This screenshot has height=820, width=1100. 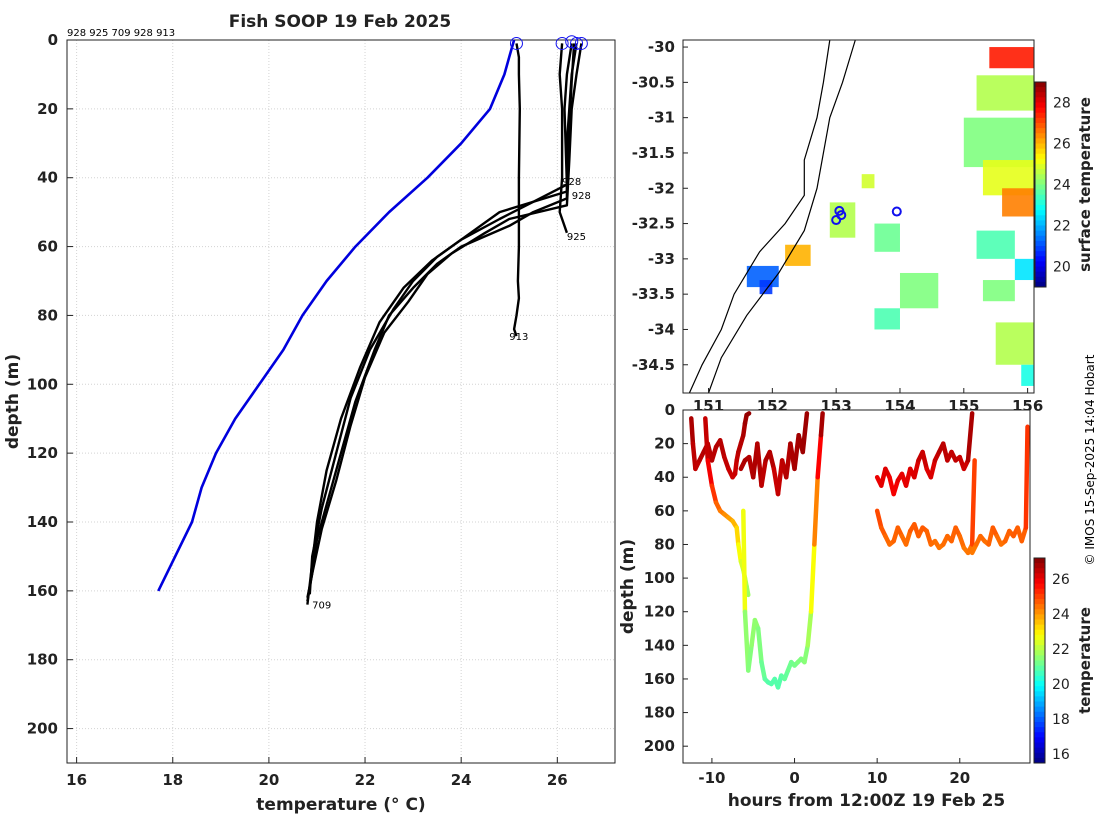 What do you see at coordinates (1061, 720) in the screenshot?
I see `colorbar-tick-label: 18` at bounding box center [1061, 720].